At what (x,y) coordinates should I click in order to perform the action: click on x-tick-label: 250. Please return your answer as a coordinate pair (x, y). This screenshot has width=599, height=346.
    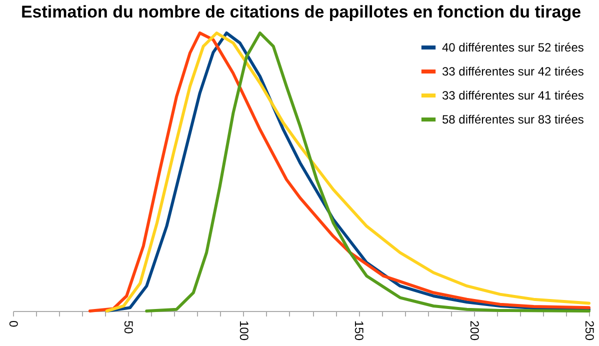
    Looking at the image, I should click on (589, 330).